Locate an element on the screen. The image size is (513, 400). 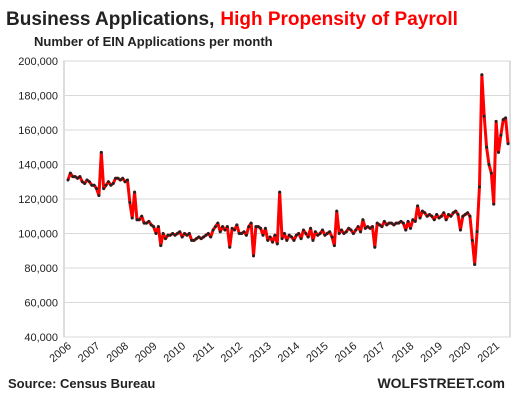
x-tick-label: 2008 is located at coordinates (118, 352).